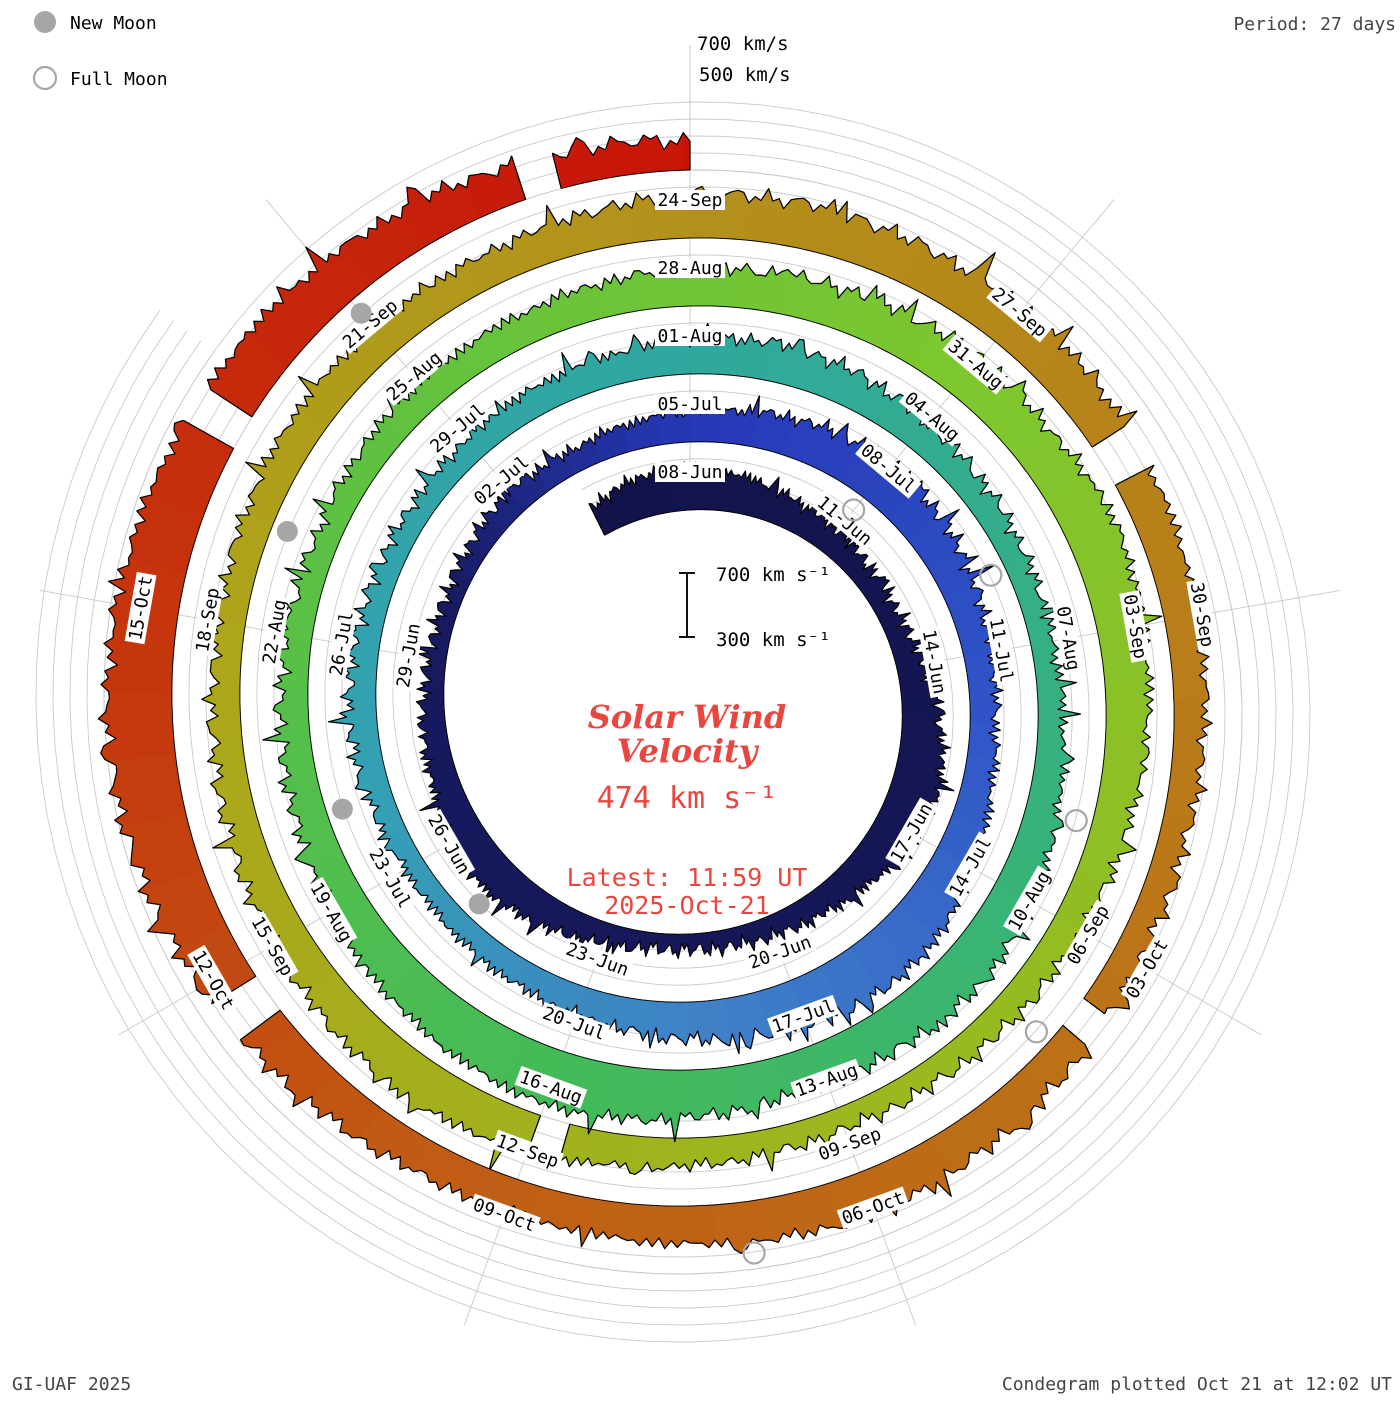 This screenshot has height=1405, width=1400. Describe the element at coordinates (119, 79) in the screenshot. I see `full-moon-legend-label: Full Moon` at that location.